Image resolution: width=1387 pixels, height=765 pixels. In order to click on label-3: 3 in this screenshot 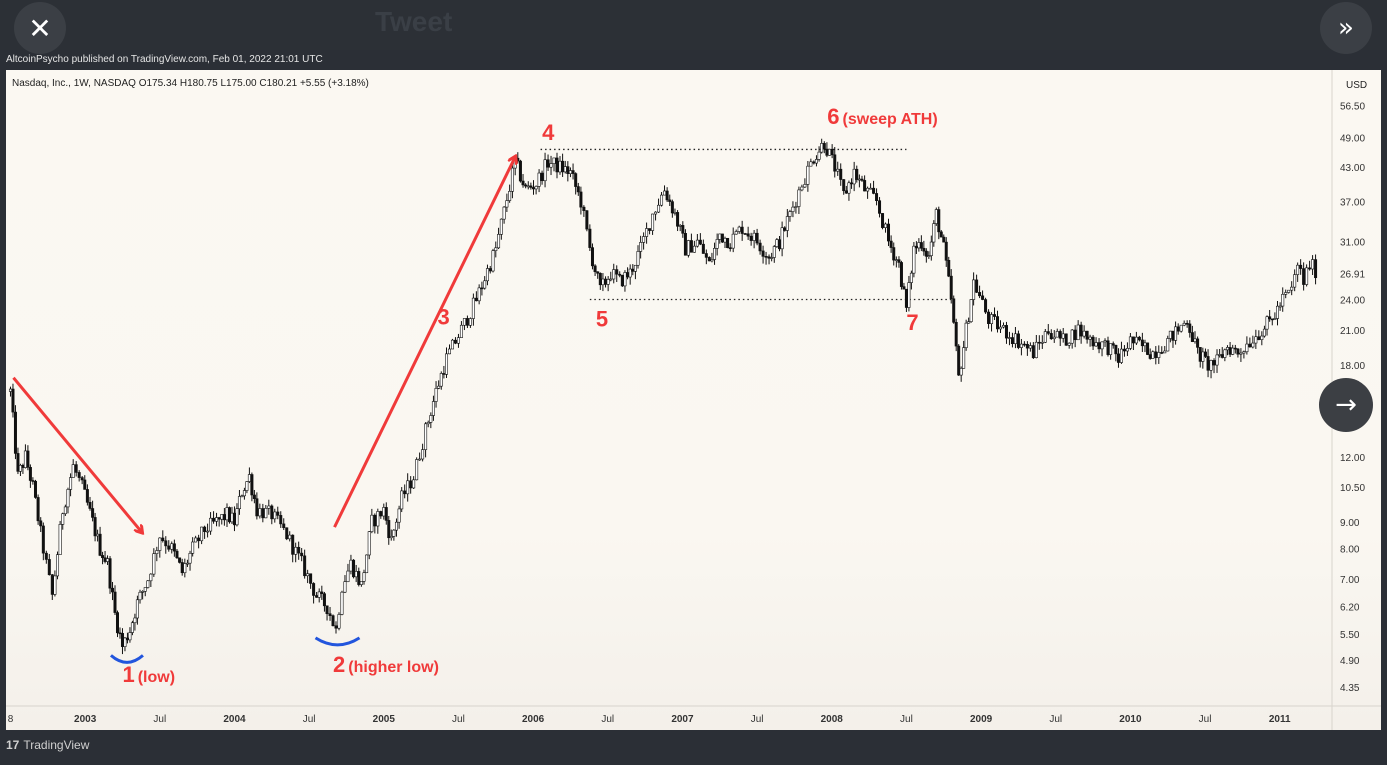, I will do `click(444, 316)`.